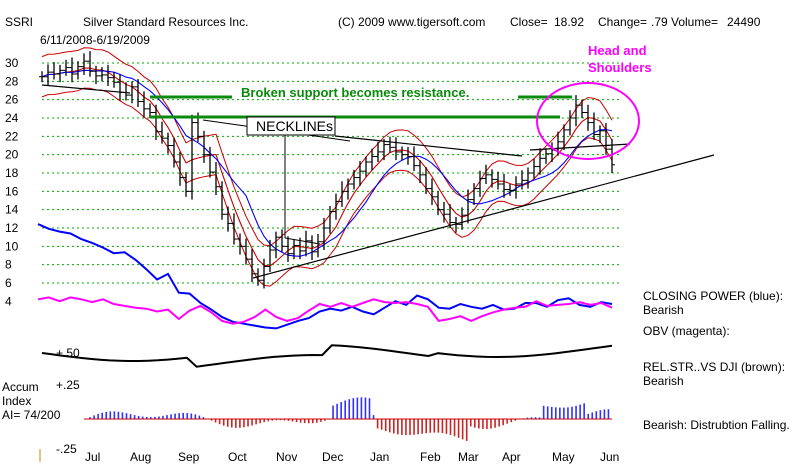 The image size is (800, 464). What do you see at coordinates (294, 126) in the screenshot?
I see `neckline-annotation: NECKLINEs` at bounding box center [294, 126].